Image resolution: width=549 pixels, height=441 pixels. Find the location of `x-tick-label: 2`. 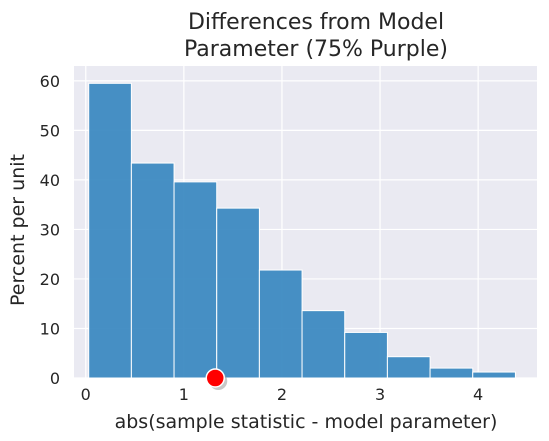

x-tick-label: 2 is located at coordinates (282, 394).